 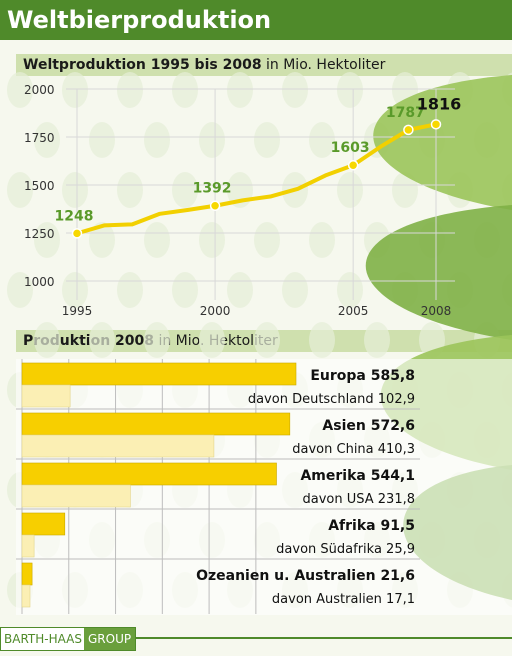 I want to click on region-label: Amerika 544,1, so click(x=357, y=476).